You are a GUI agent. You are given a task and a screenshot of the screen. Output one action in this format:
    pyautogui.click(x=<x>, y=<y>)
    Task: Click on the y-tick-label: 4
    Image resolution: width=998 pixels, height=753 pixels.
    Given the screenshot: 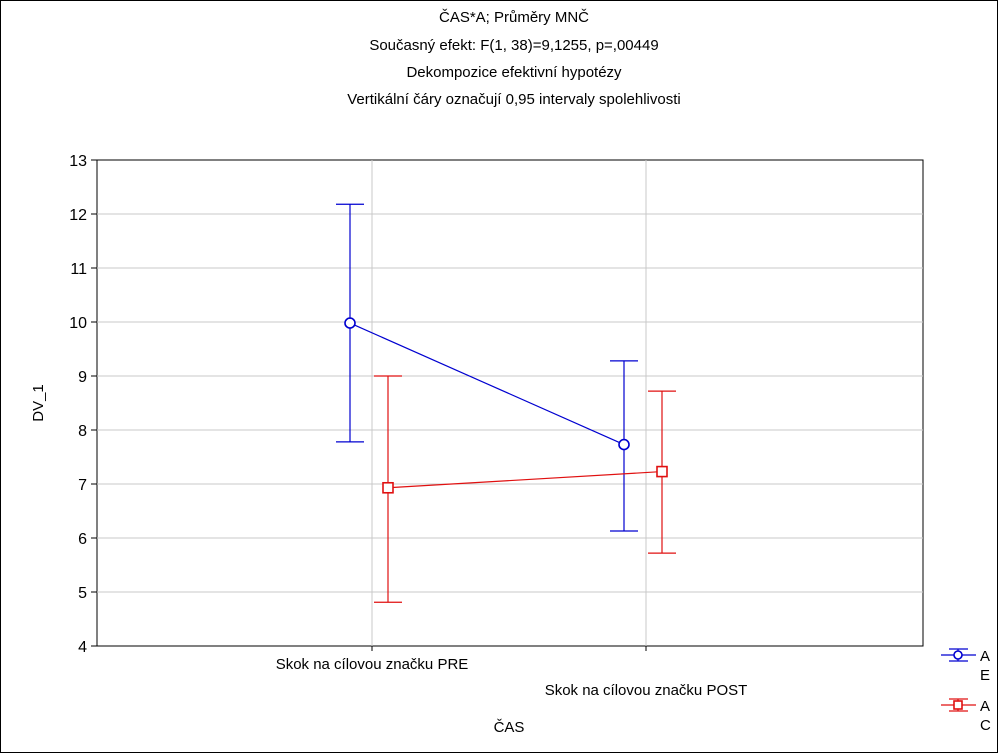 What is the action you would take?
    pyautogui.click(x=82, y=647)
    